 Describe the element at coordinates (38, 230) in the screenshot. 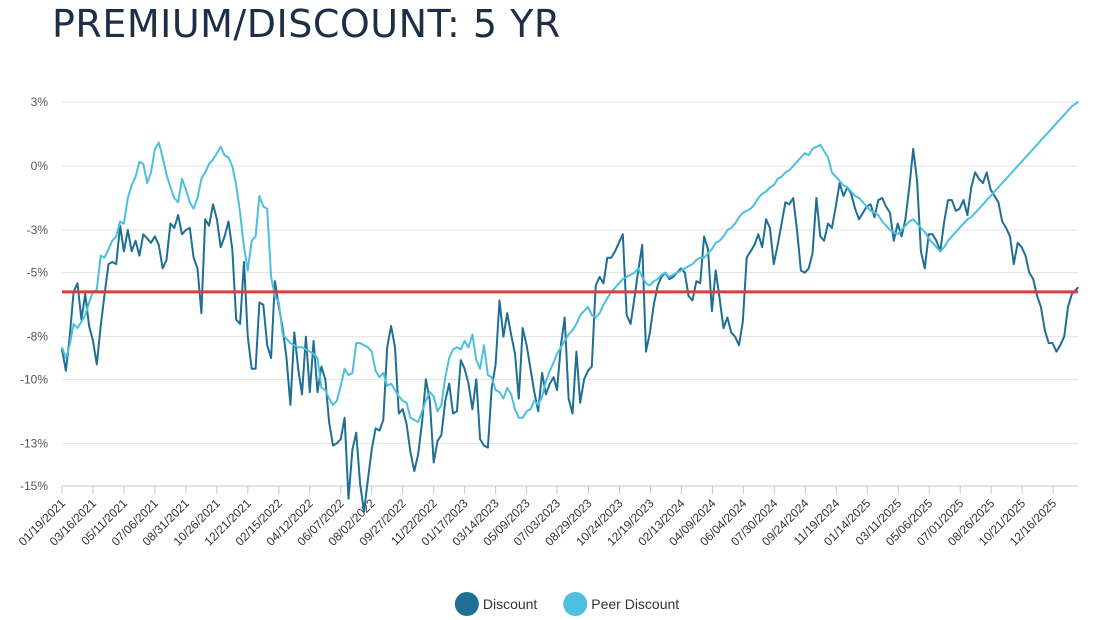

I see `y-tick-label: -3%` at that location.